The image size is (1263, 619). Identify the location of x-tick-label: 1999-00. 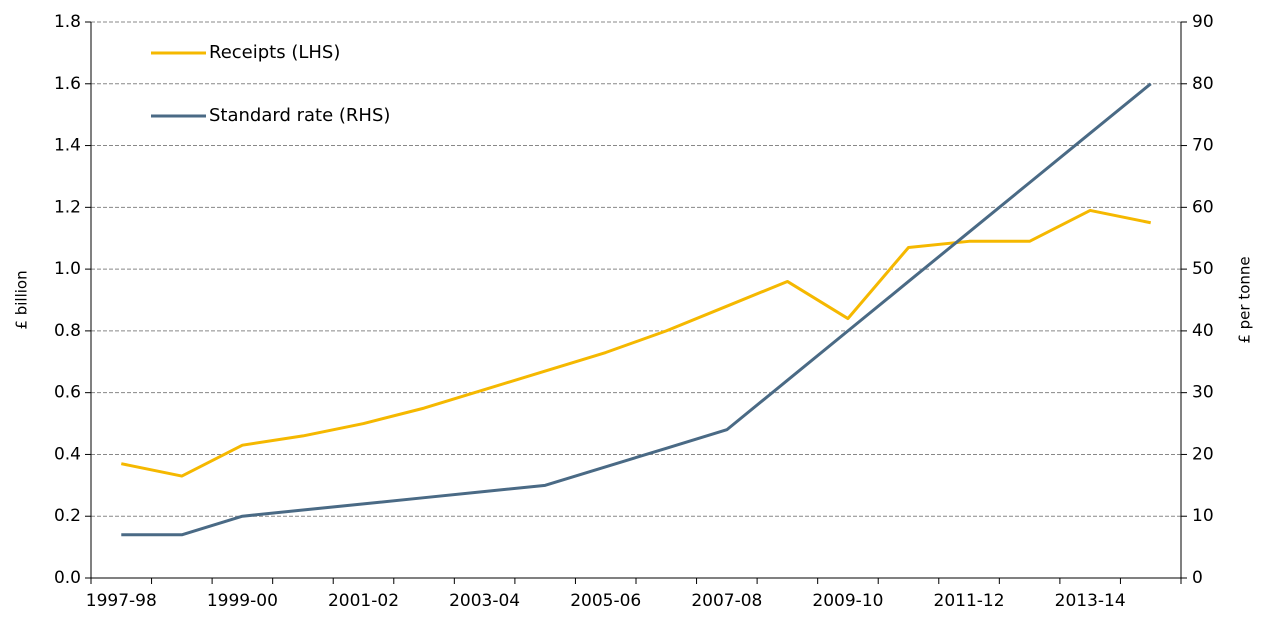
(242, 601).